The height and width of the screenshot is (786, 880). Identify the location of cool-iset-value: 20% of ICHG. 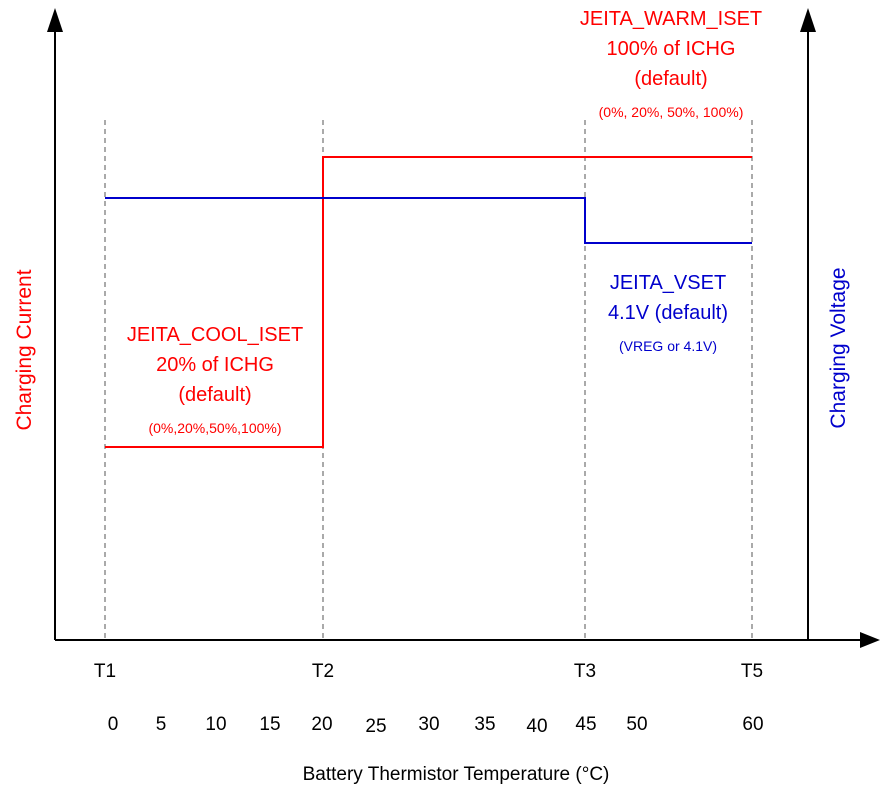
(215, 365).